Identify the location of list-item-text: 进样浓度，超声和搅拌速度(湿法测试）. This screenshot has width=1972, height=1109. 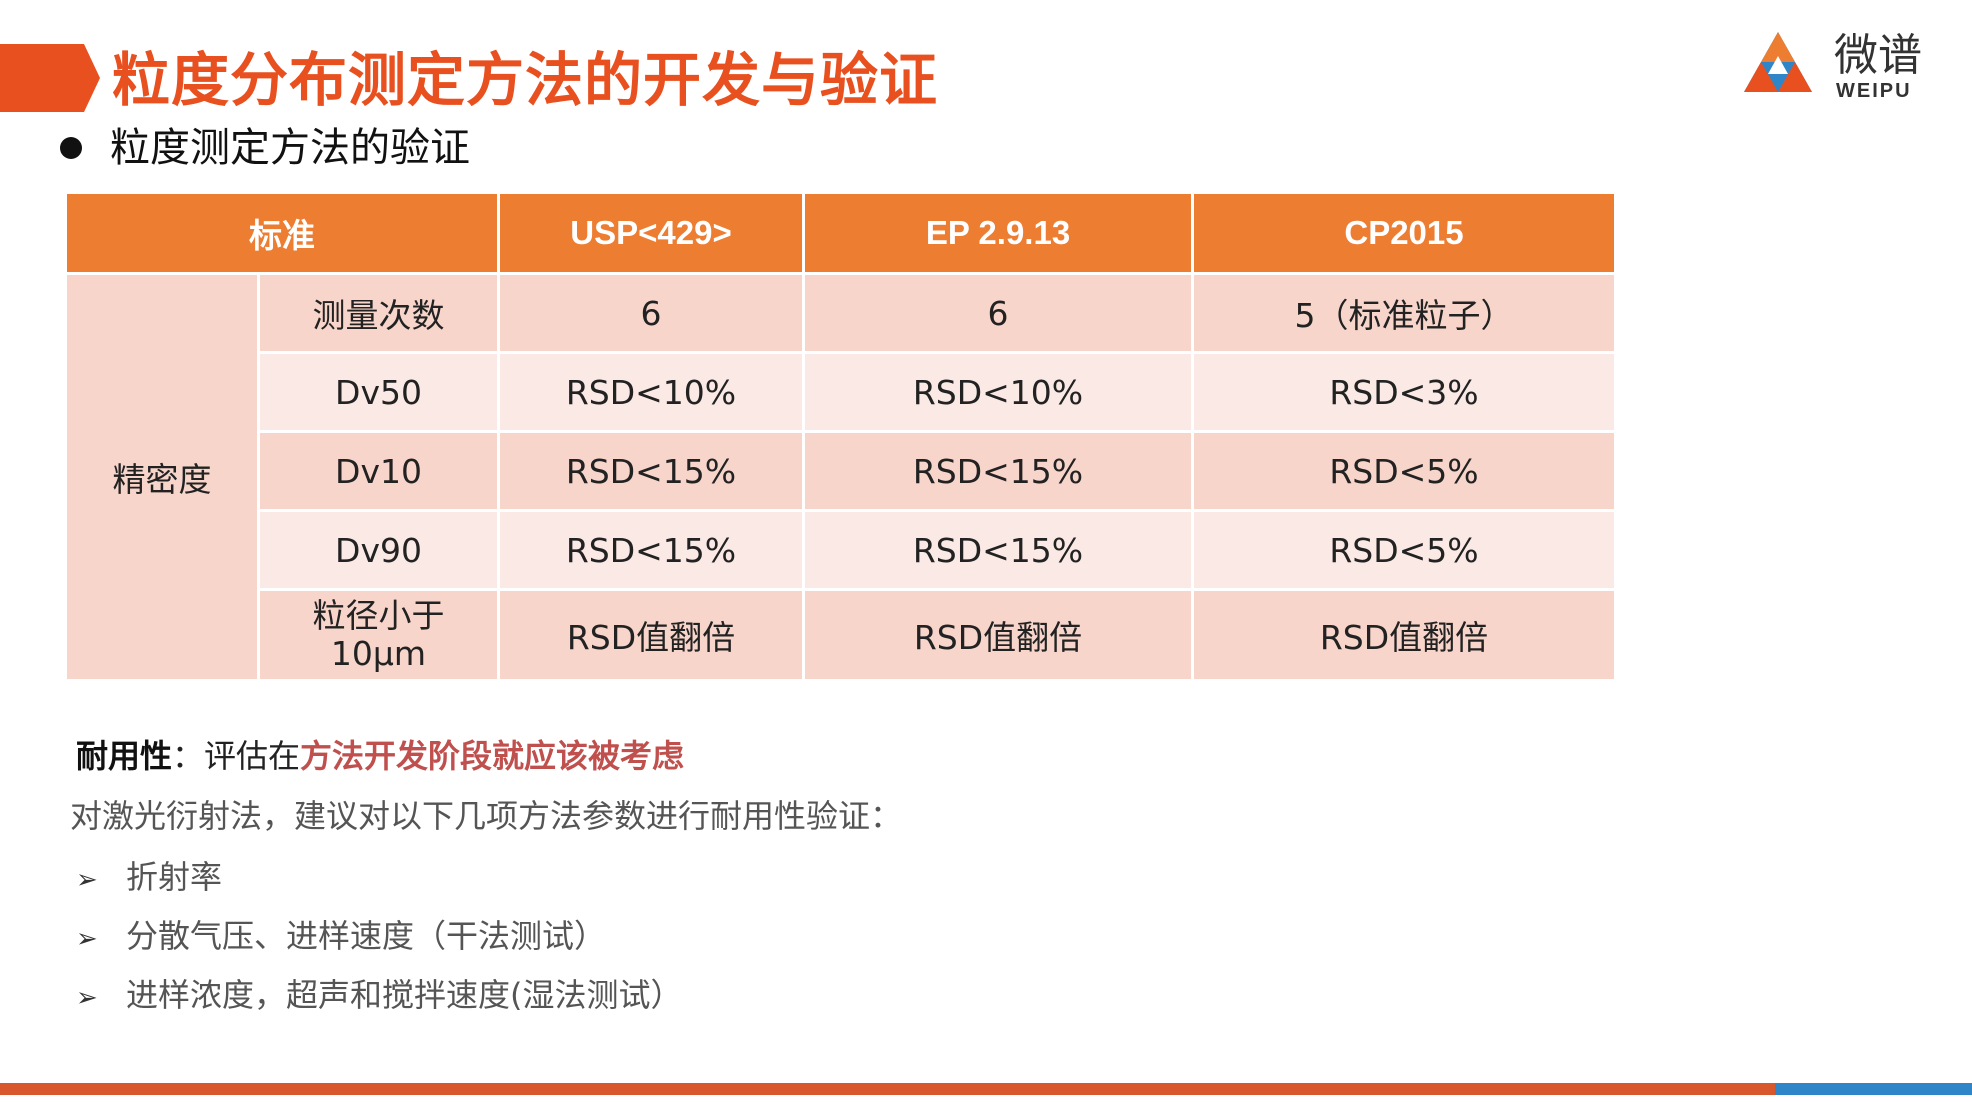
(404, 995).